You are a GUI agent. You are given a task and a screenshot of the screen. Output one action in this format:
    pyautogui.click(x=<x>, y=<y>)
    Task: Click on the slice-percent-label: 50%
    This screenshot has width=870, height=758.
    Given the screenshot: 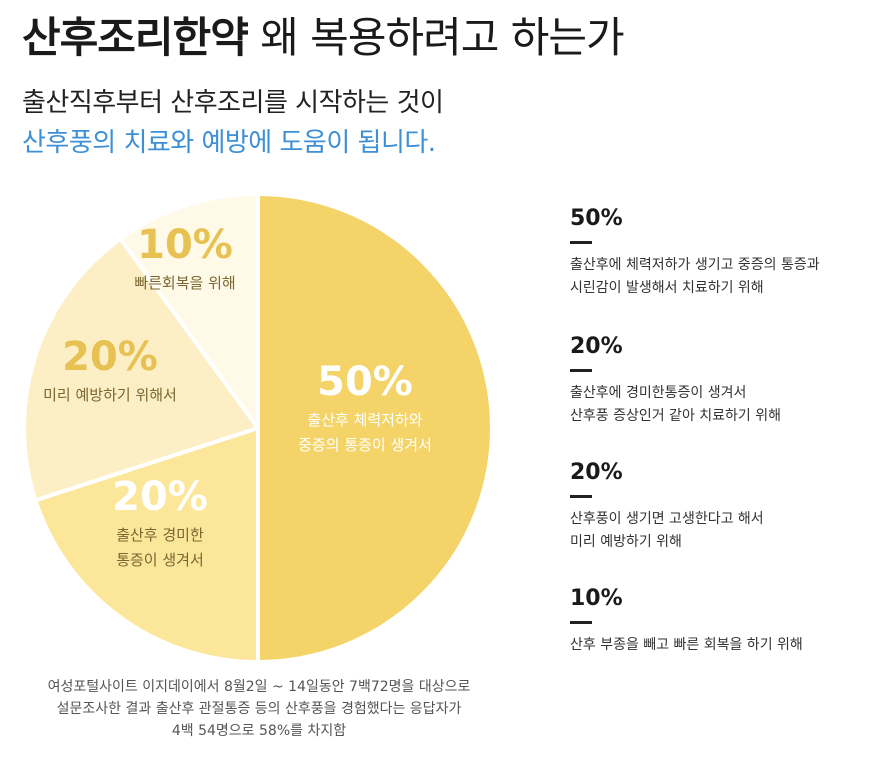 What is the action you would take?
    pyautogui.click(x=365, y=382)
    